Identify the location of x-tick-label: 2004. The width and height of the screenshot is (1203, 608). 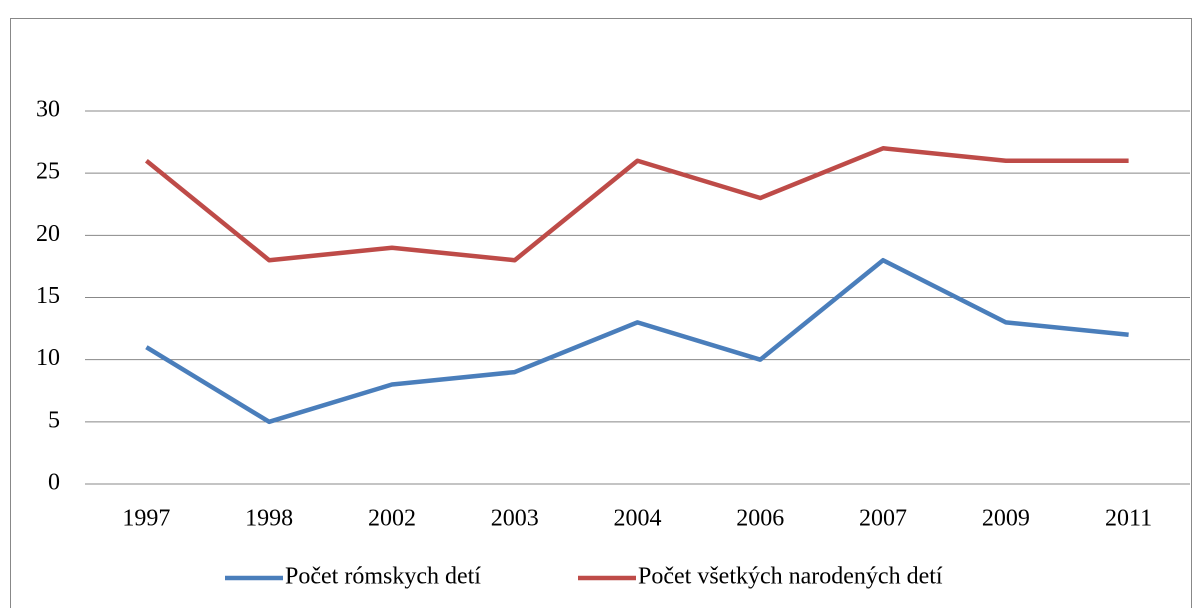
(638, 519).